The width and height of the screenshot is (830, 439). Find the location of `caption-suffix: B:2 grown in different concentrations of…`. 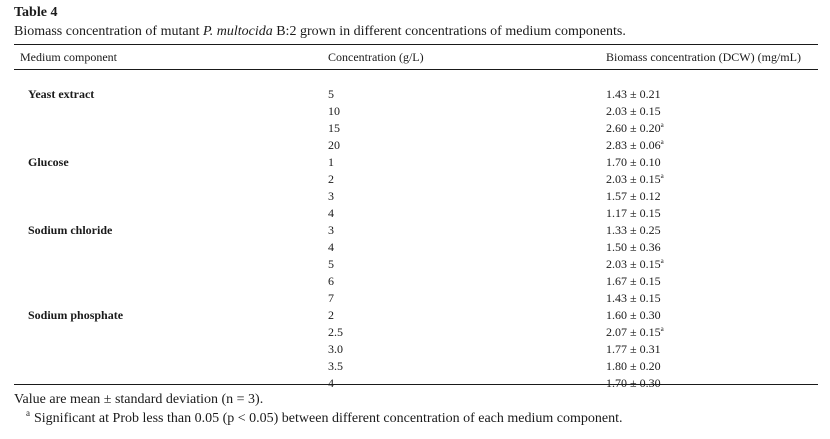

caption-suffix: B:2 grown in different concentrations of… is located at coordinates (449, 31).